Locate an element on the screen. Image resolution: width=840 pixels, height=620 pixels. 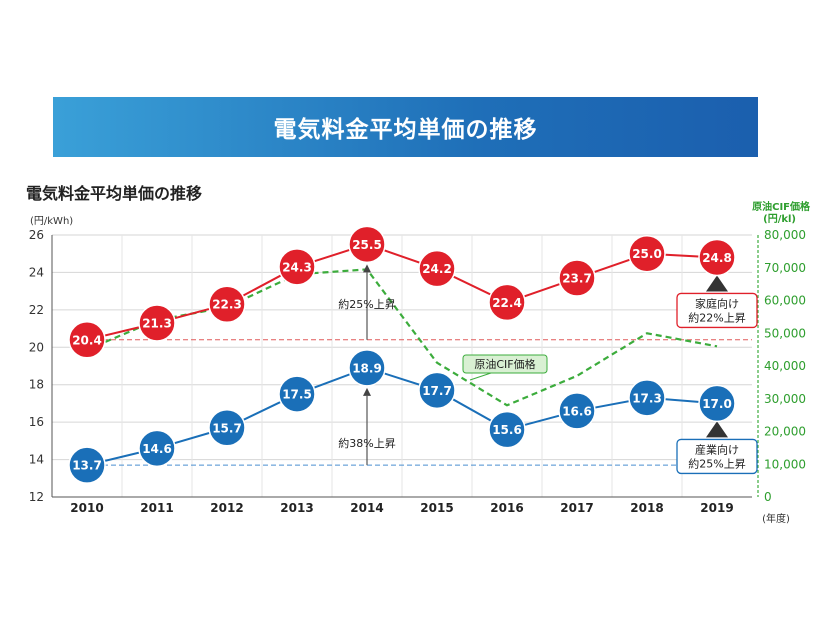
industrial-line is located at coordinates (402, 416).